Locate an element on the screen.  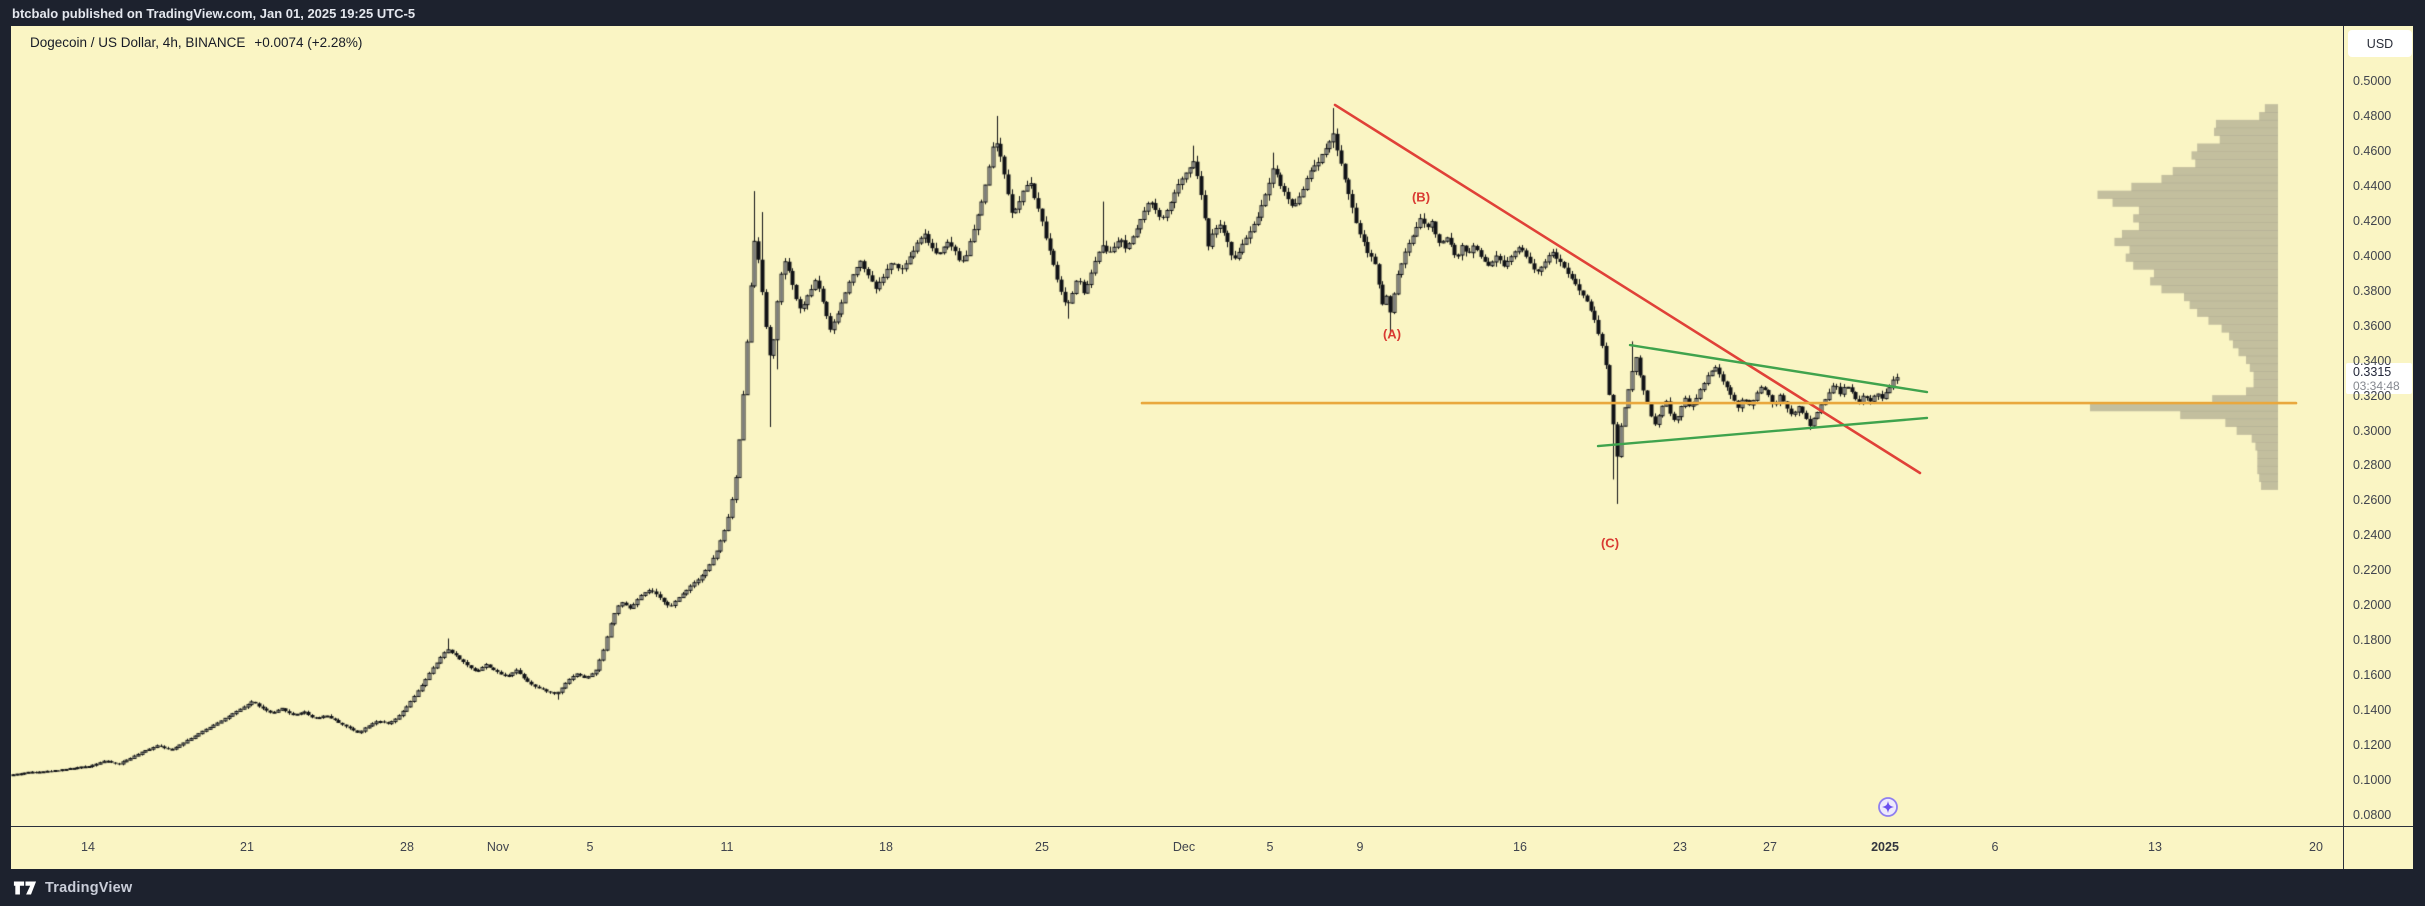
price-tick-label: 0.1600 is located at coordinates (2372, 675).